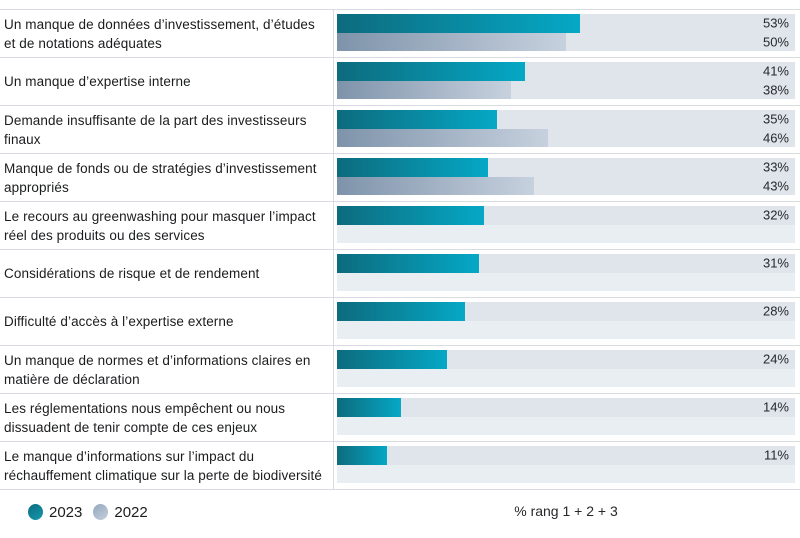 The image size is (800, 538). What do you see at coordinates (775, 311) in the screenshot?
I see `value-label-2023: 28%` at bounding box center [775, 311].